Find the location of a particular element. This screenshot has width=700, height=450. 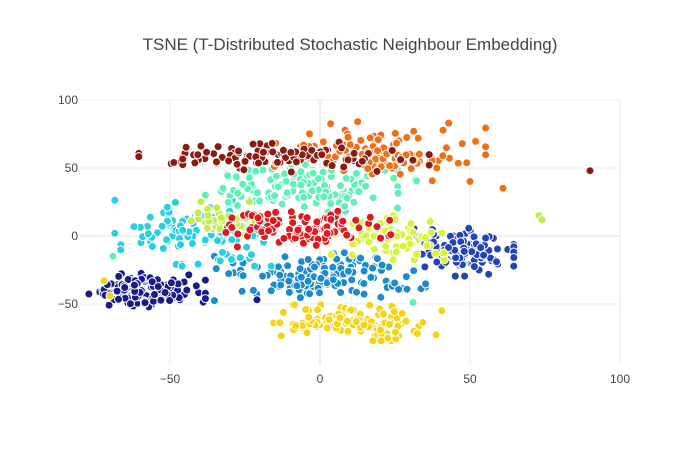

x-tick-label: −50 is located at coordinates (170, 379).